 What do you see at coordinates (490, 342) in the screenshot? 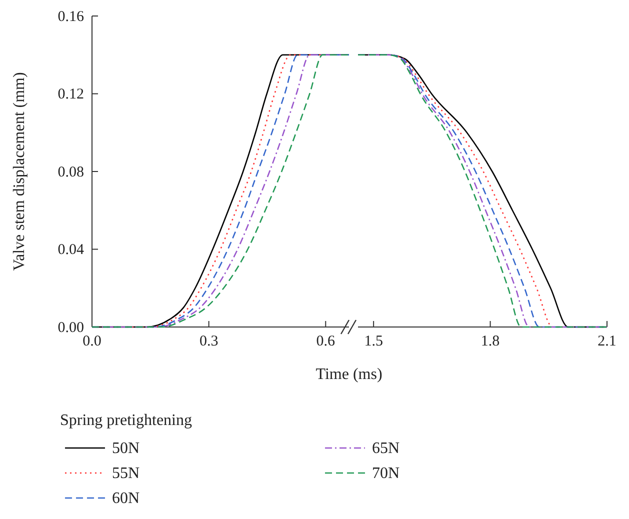
I see `x-tick-label: 1.8` at bounding box center [490, 342].